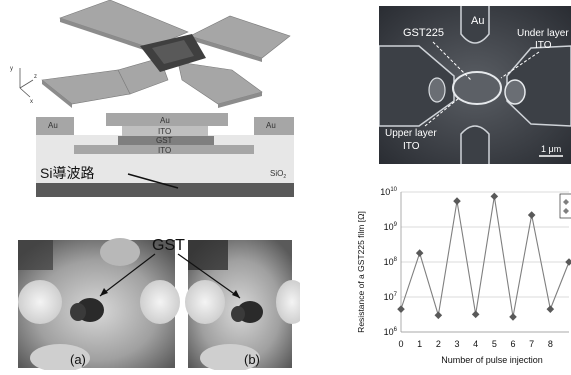 This screenshot has height=375, width=571. Describe the element at coordinates (209, 276) in the screenshot. I see `gst-pointer-b` at that location.